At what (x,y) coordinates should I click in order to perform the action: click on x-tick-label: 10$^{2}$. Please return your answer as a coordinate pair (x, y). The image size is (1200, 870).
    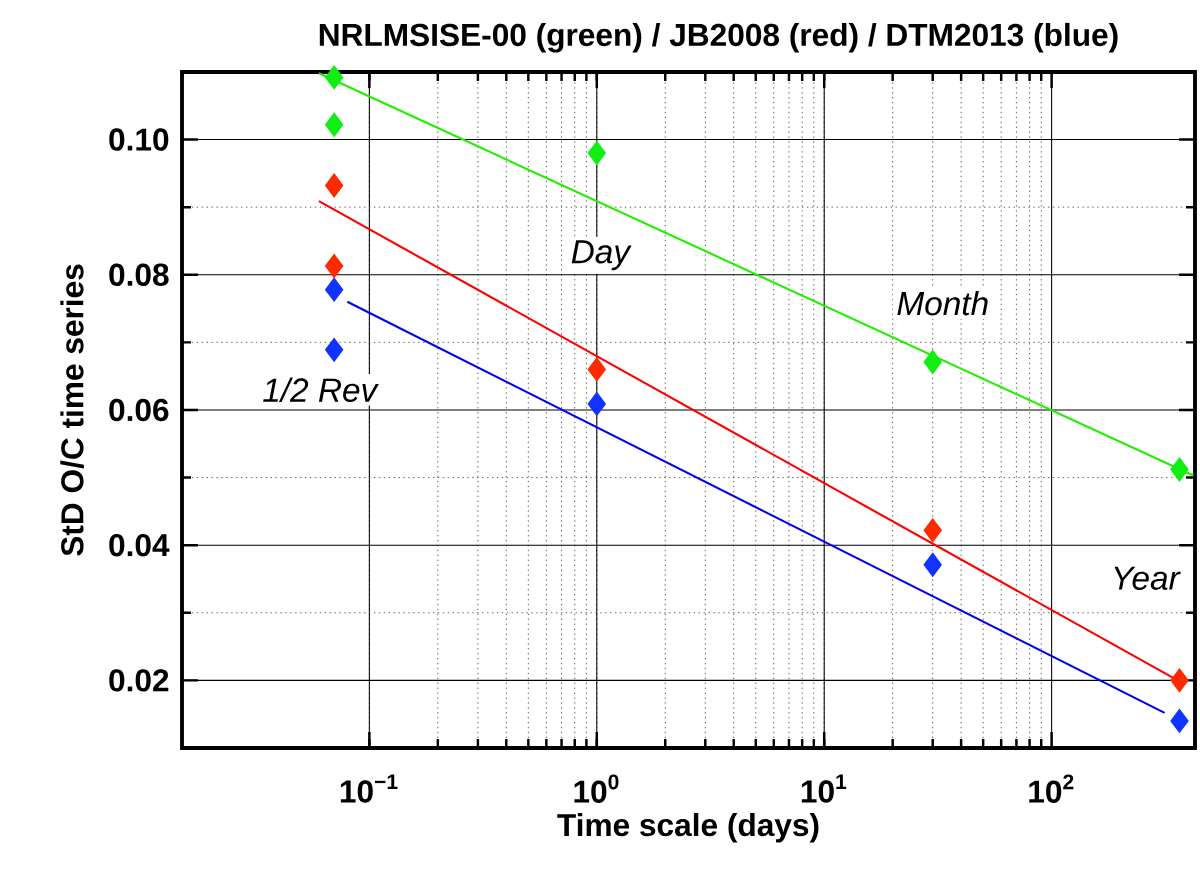
    Looking at the image, I should click on (1051, 788).